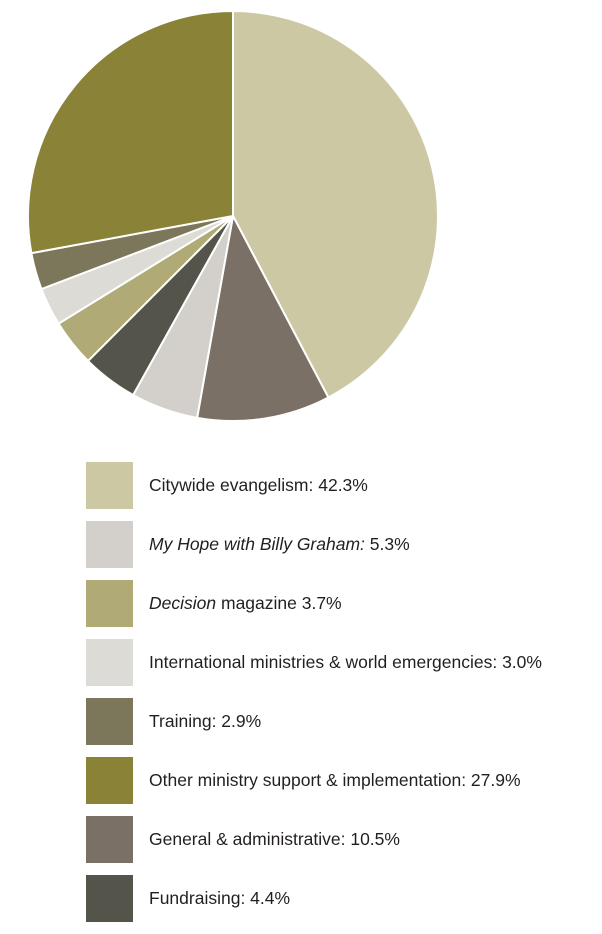 This screenshot has width=602, height=934. Describe the element at coordinates (257, 544) in the screenshot. I see `legend-label-italic: My Hope with Billy Graham:` at that location.